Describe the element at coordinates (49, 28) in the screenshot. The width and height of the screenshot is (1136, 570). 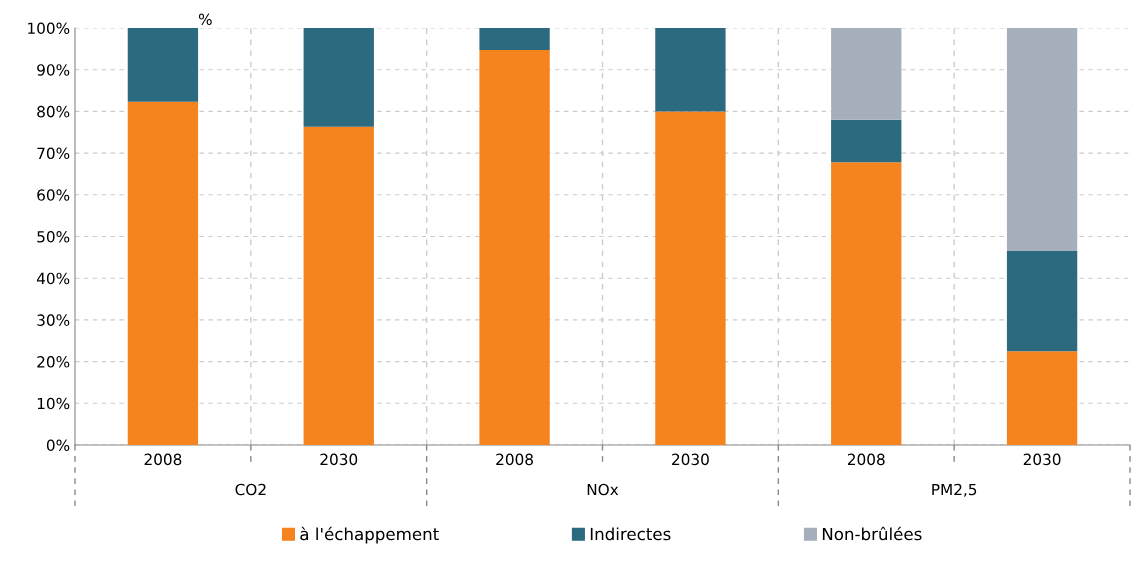
I see `y-tick-label: 100%` at that location.